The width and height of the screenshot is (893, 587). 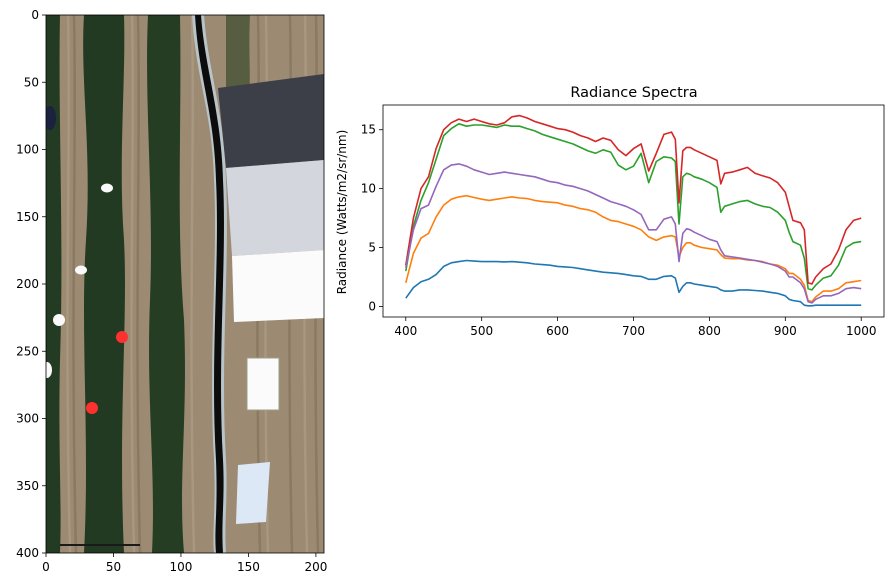 What do you see at coordinates (27, 217) in the screenshot?
I see `image-y-tick-label: 150` at bounding box center [27, 217].